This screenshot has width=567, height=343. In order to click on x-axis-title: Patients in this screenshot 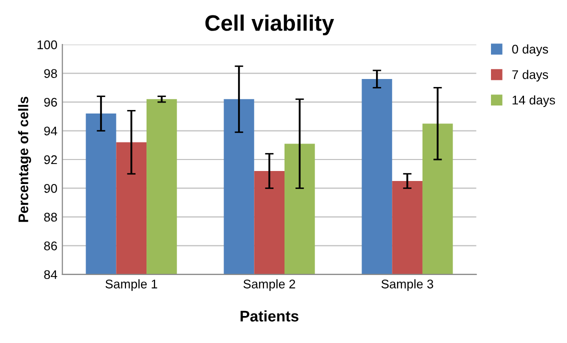, I will do `click(269, 316)`.